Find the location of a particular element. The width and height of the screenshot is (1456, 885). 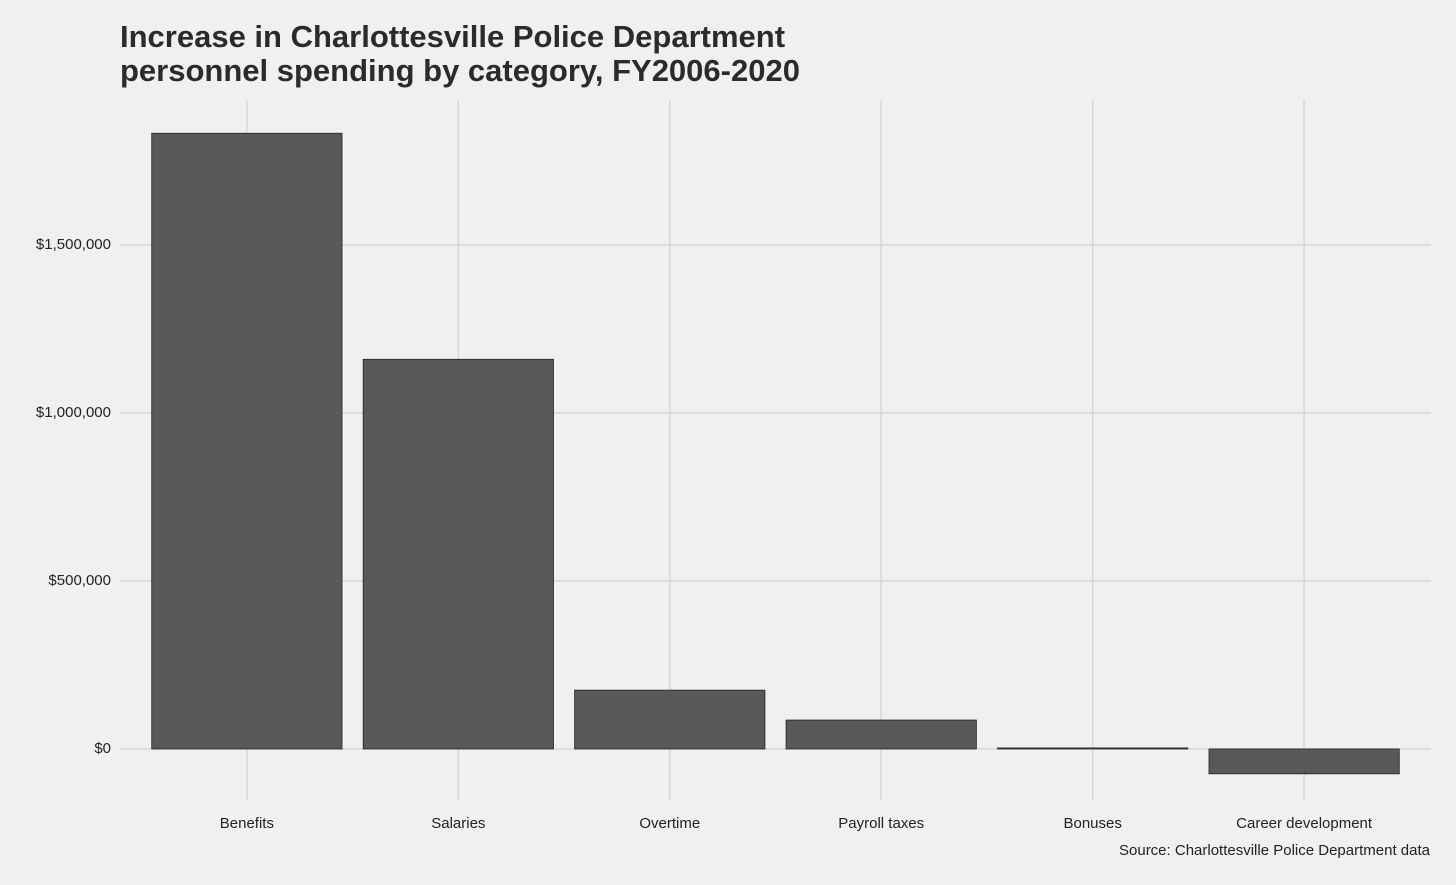

x-tick-label: Overtime is located at coordinates (669, 823).